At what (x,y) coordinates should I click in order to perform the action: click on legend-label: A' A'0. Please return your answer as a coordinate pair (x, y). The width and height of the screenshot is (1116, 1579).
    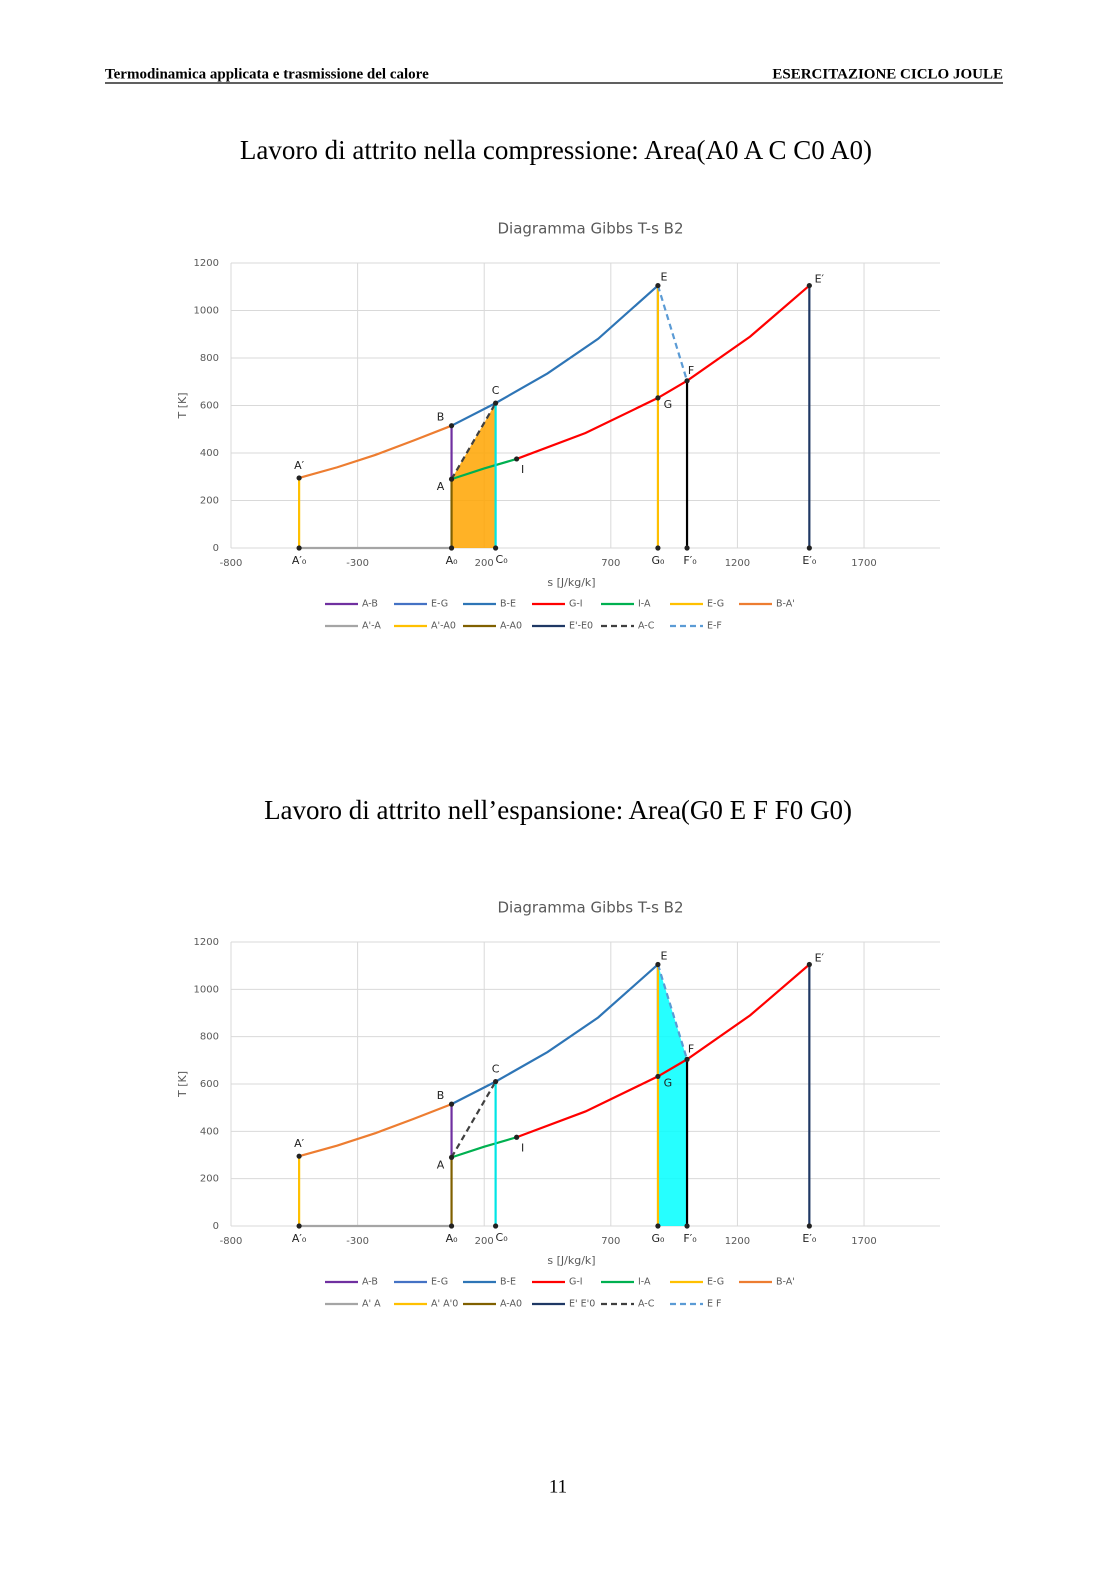
    Looking at the image, I should click on (444, 1304).